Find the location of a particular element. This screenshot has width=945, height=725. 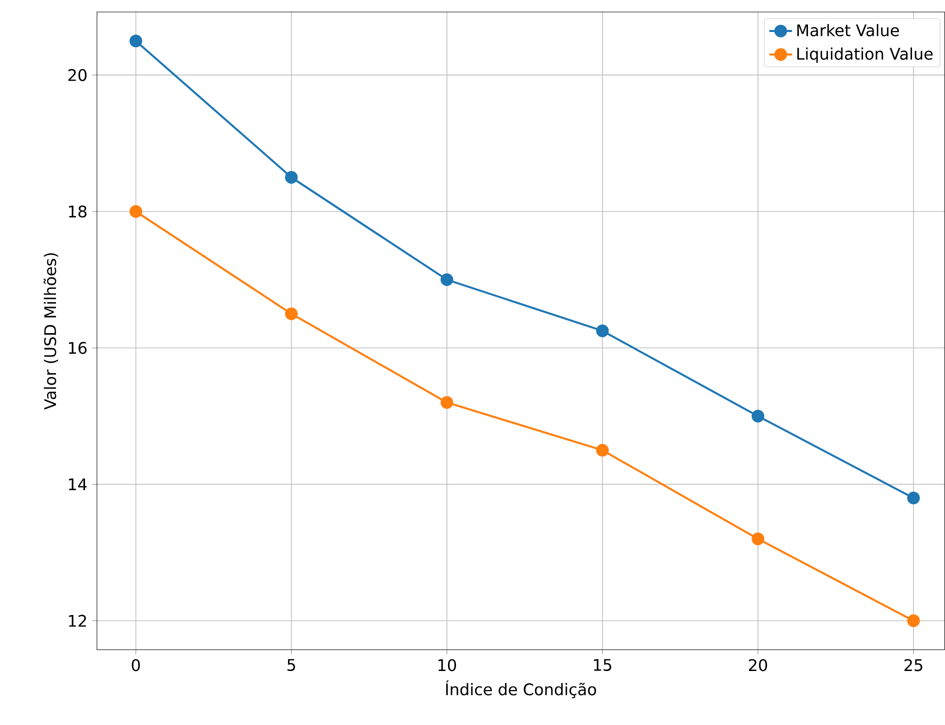

x-tick-label: 20 is located at coordinates (758, 665).